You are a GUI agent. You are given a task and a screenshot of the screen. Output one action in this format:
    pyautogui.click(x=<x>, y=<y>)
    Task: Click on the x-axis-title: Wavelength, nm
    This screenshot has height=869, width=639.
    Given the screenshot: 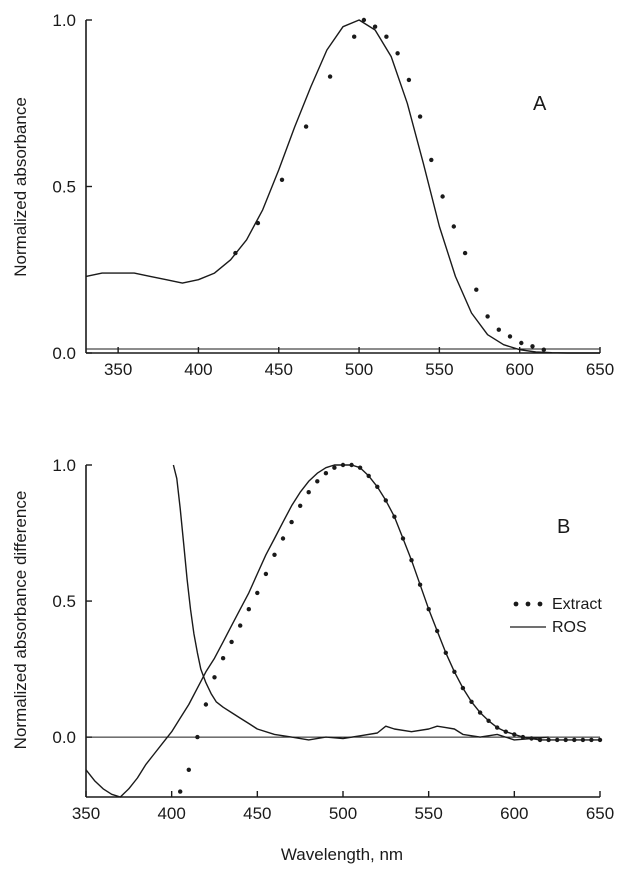 What is the action you would take?
    pyautogui.click(x=342, y=854)
    